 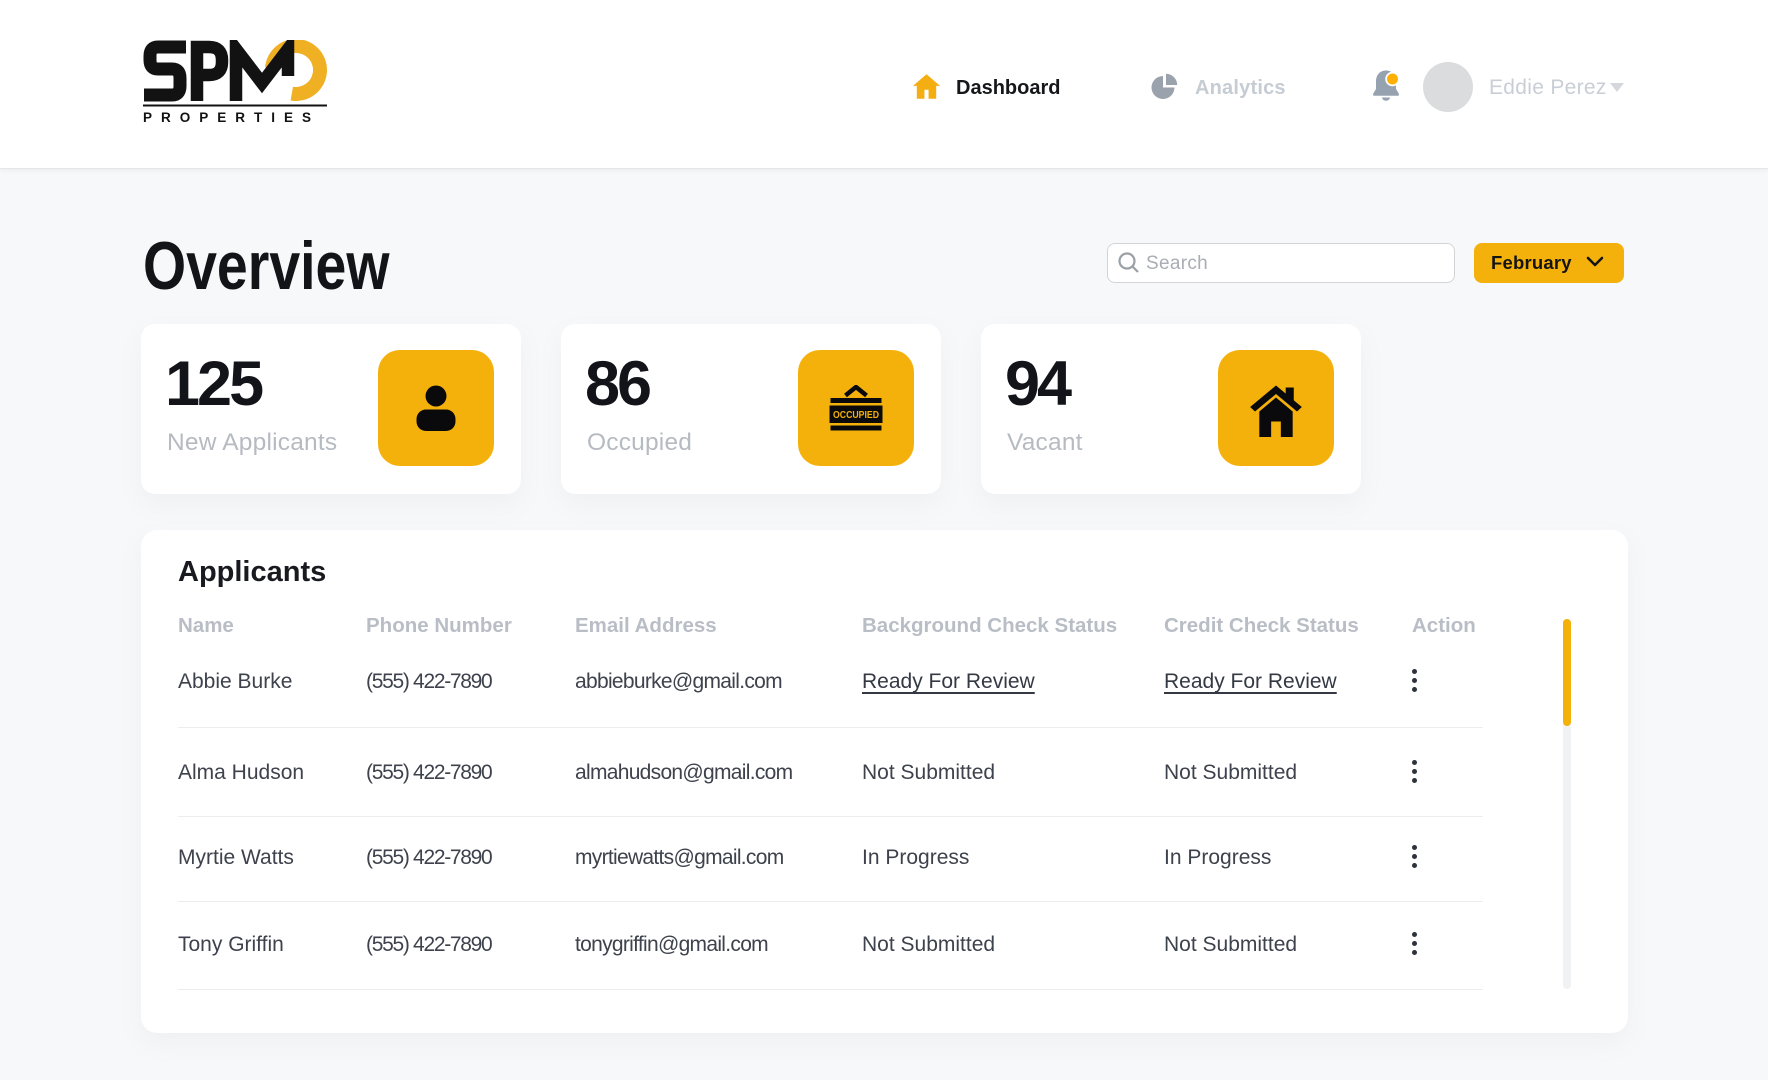 I want to click on svg-text: PROPERTIES, so click(x=231, y=117).